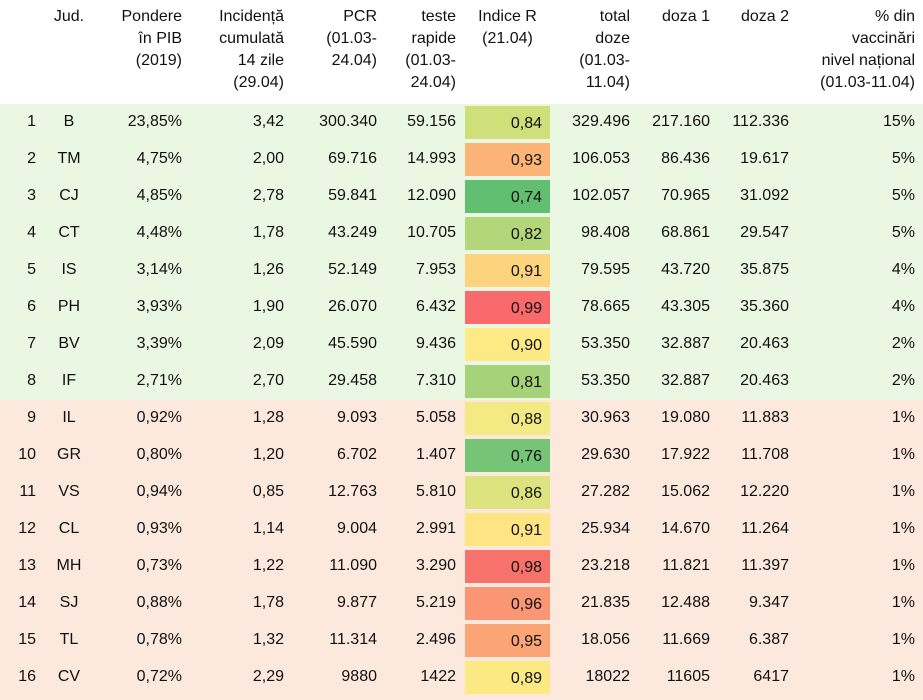 Image resolution: width=923 pixels, height=700 pixels. Describe the element at coordinates (268, 121) in the screenshot. I see `cell-incidenta: 3,42` at that location.